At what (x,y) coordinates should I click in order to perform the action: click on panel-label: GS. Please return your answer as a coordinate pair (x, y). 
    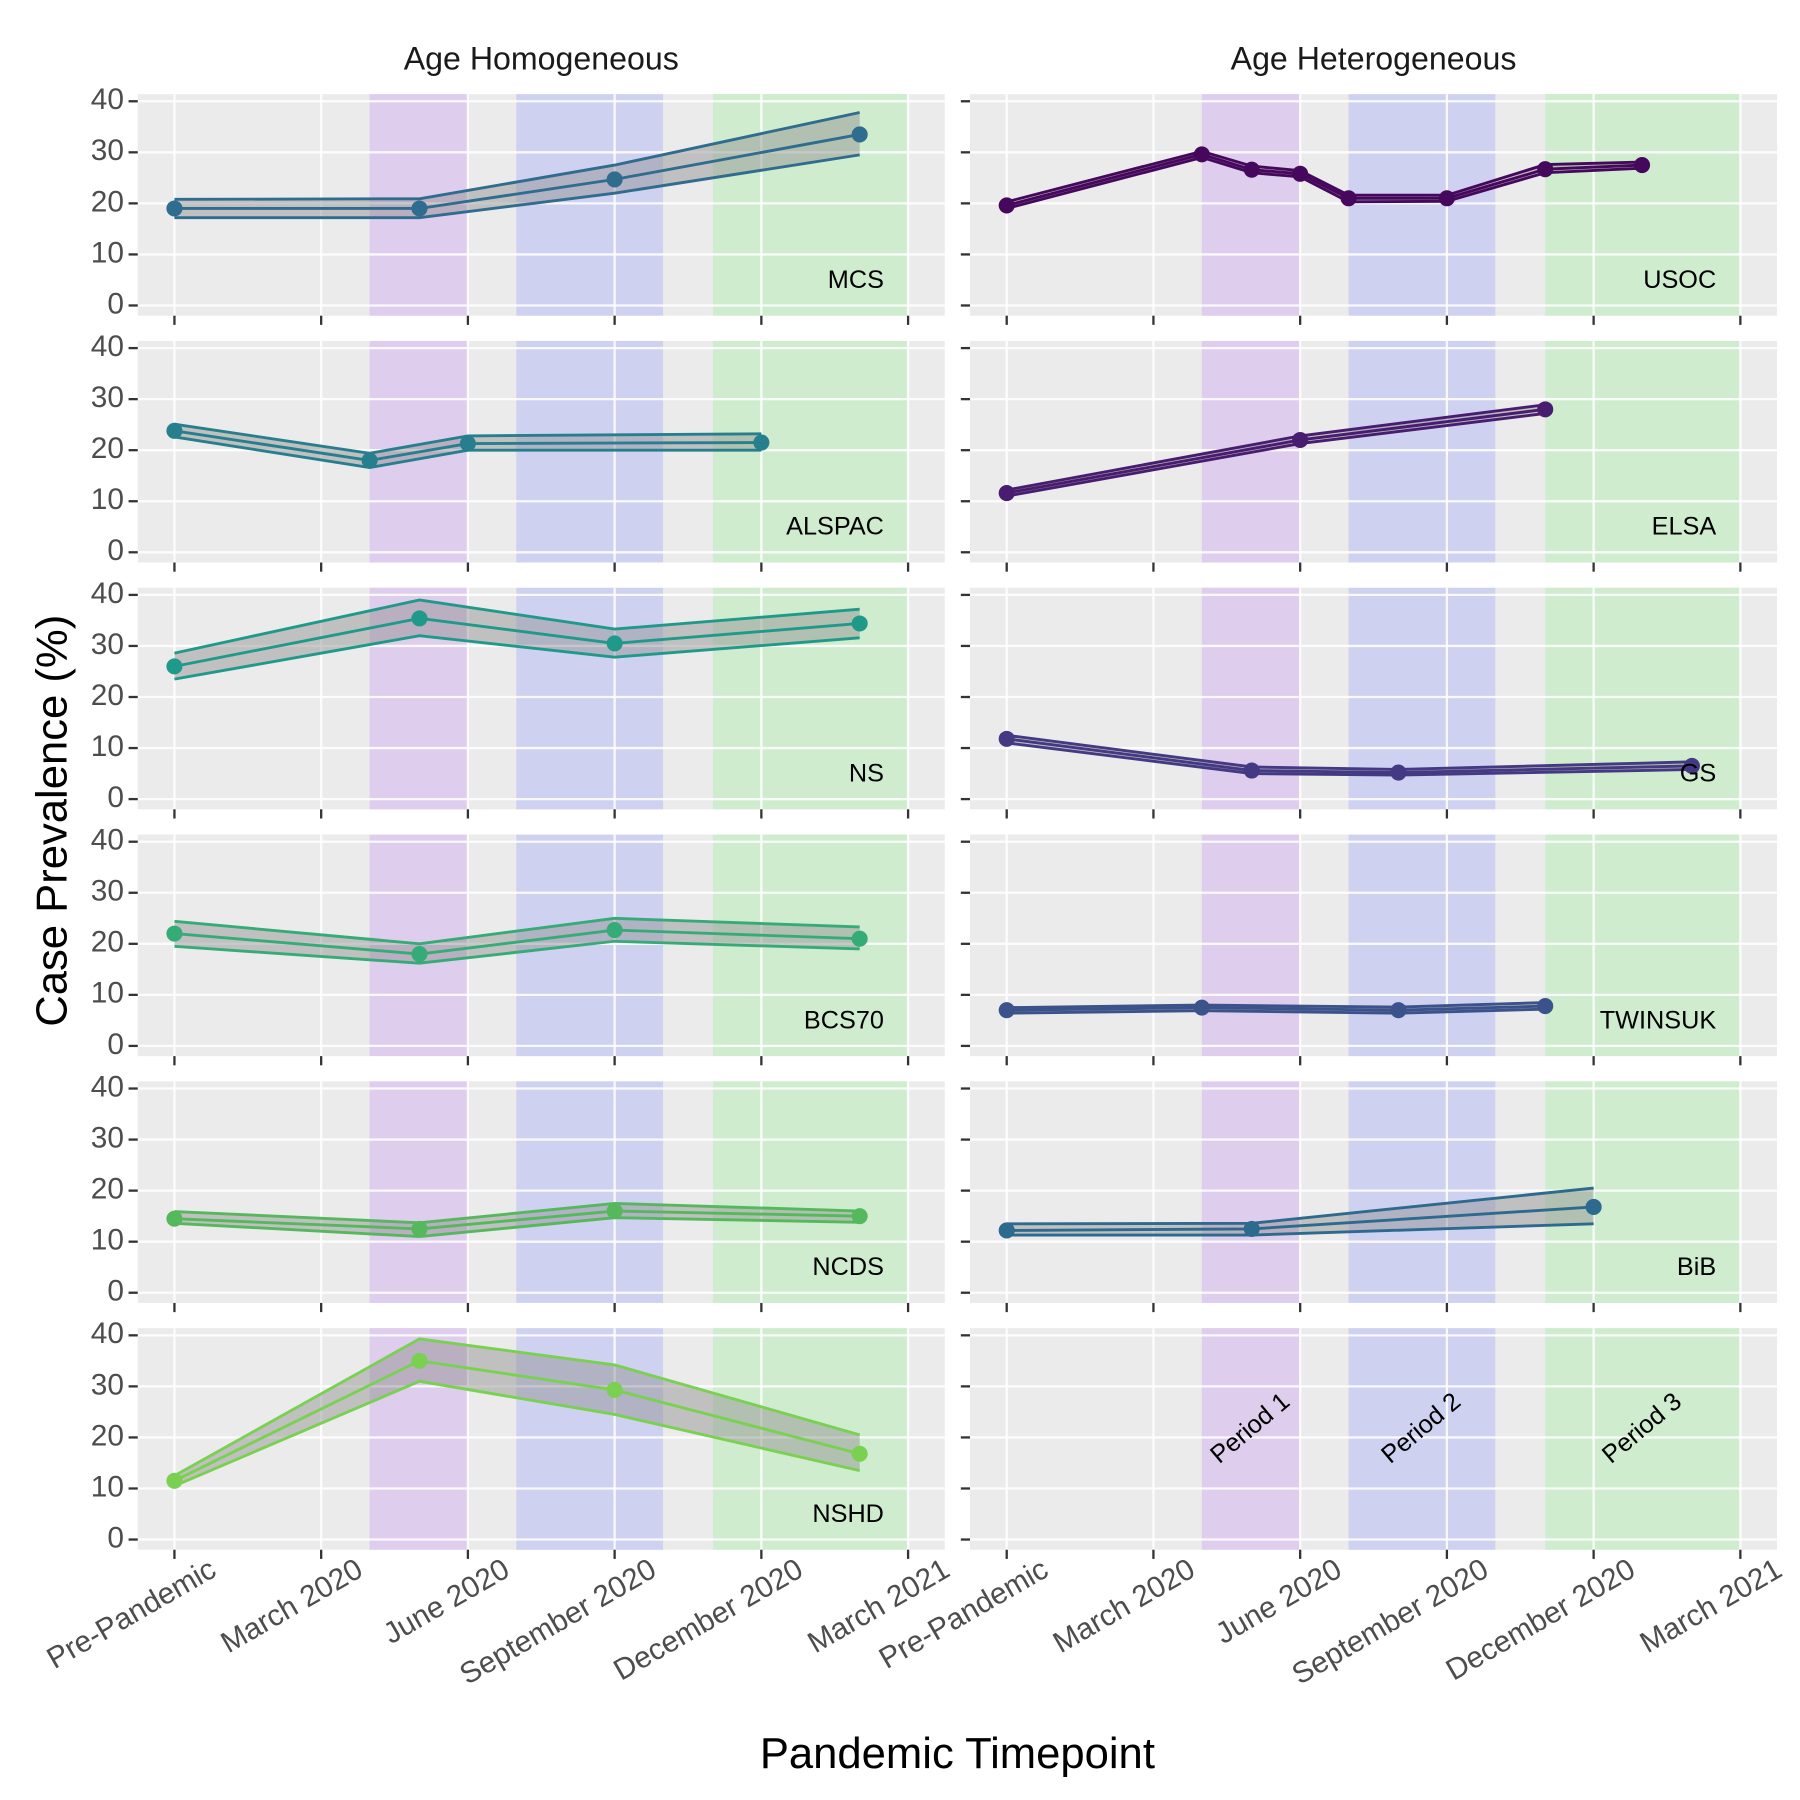
    Looking at the image, I should click on (1698, 774).